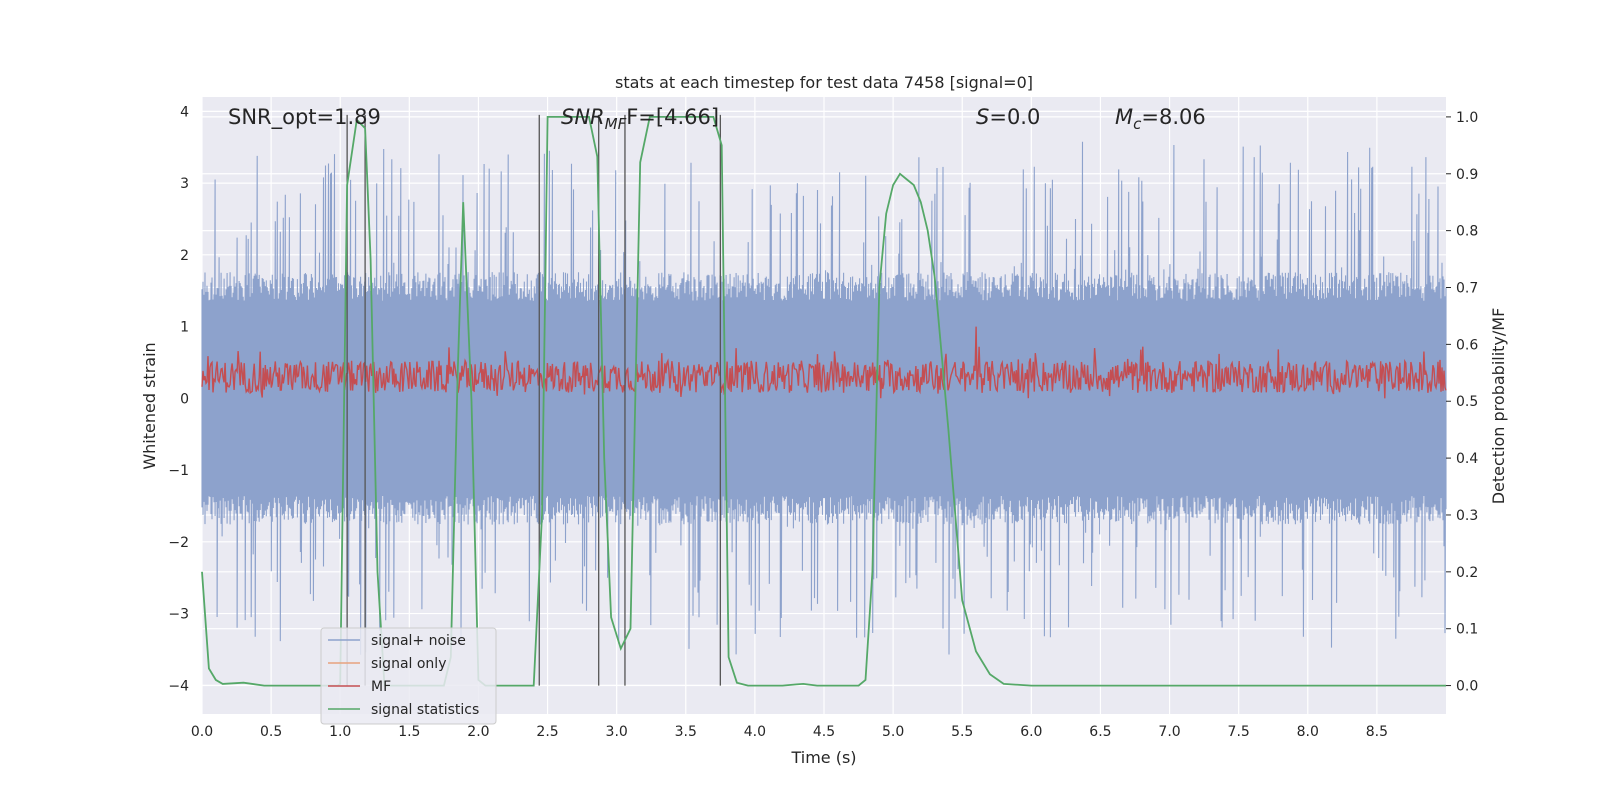 The image size is (1600, 800). What do you see at coordinates (202, 732) in the screenshot?
I see `x-tick-label: 0.0` at bounding box center [202, 732].